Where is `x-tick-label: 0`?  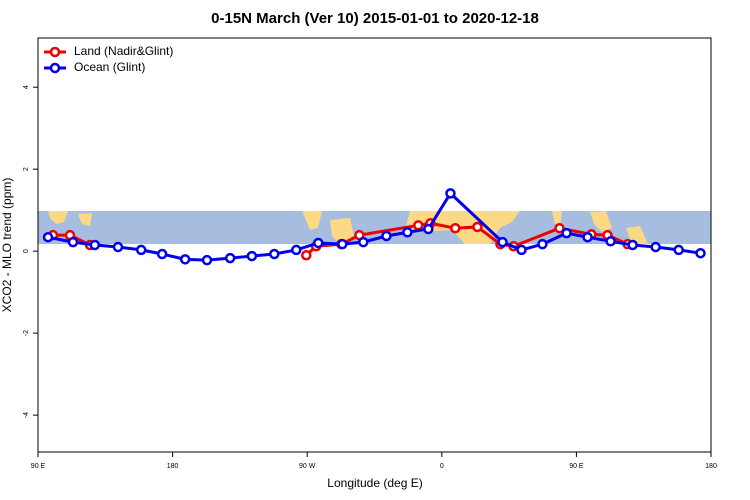
x-tick-label: 0 is located at coordinates (442, 466).